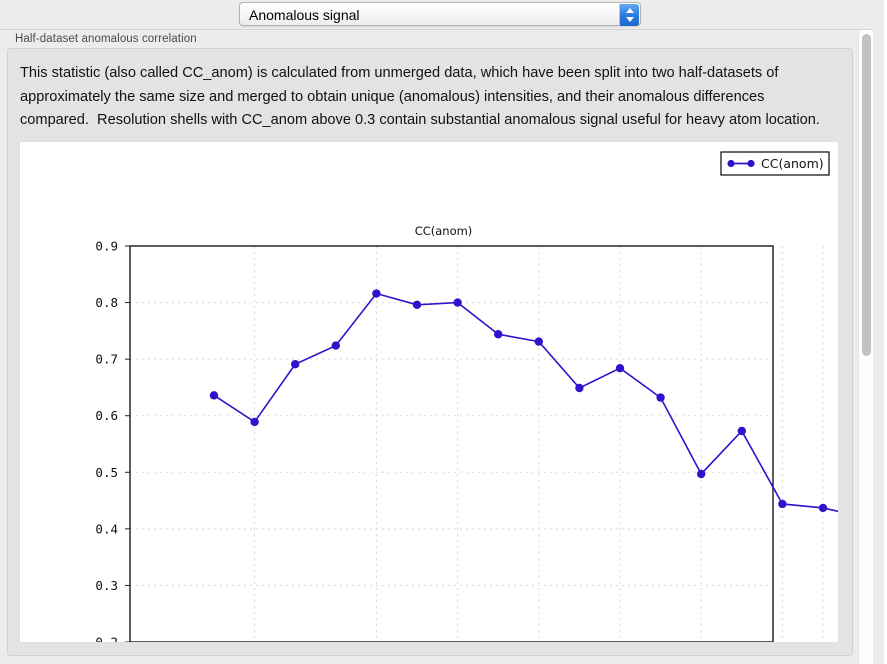 This screenshot has height=664, width=887. I want to click on statistic-selector: Anomalous signal, so click(440, 14).